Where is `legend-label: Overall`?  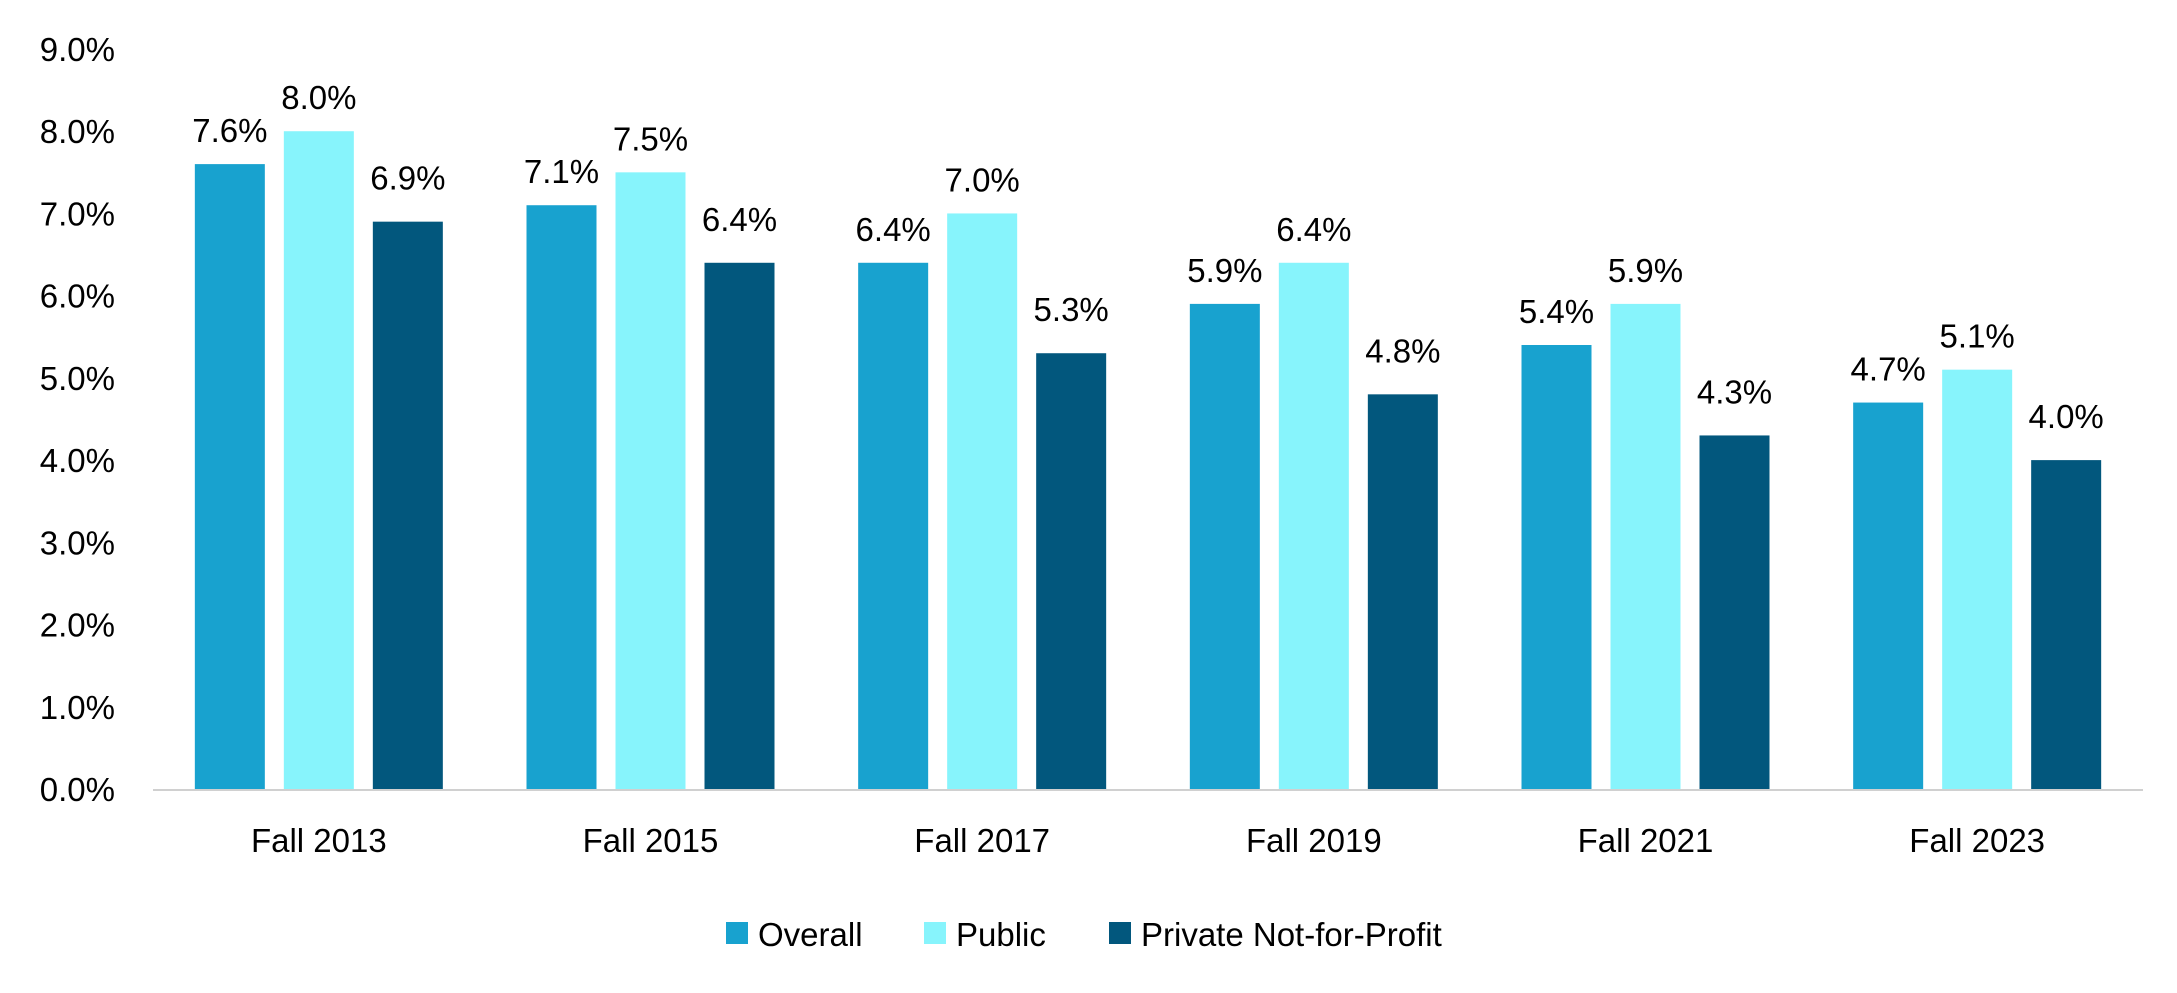
legend-label: Overall is located at coordinates (810, 934).